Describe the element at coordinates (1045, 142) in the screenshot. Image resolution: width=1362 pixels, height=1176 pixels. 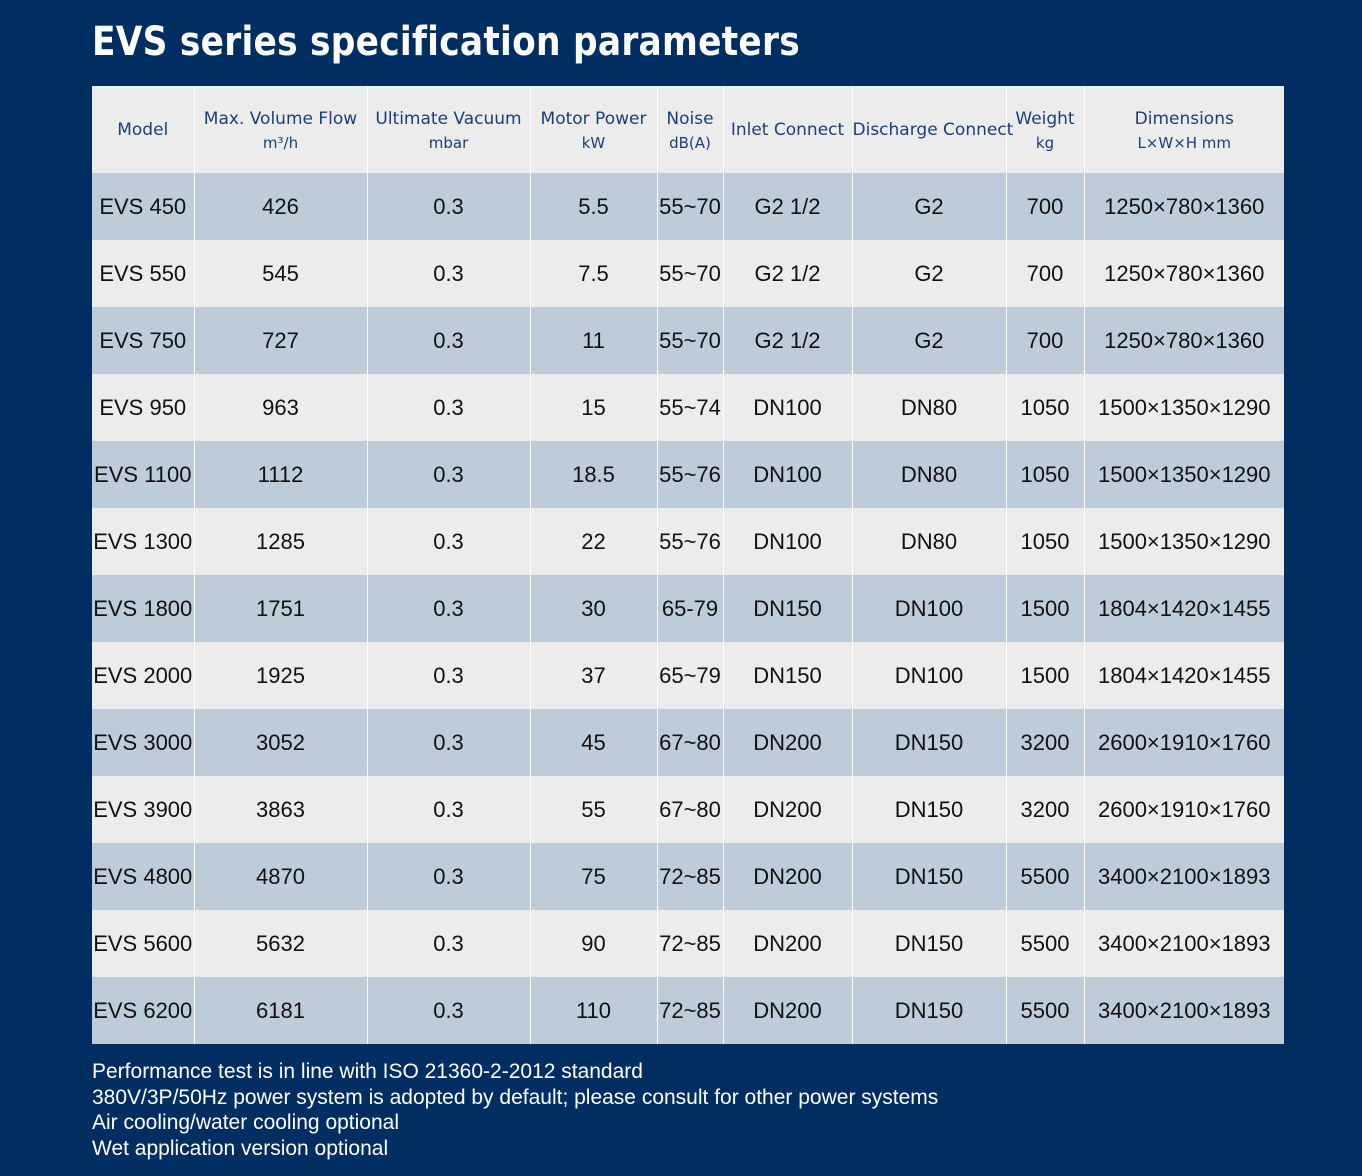
I see `column-header-unit: kg` at that location.